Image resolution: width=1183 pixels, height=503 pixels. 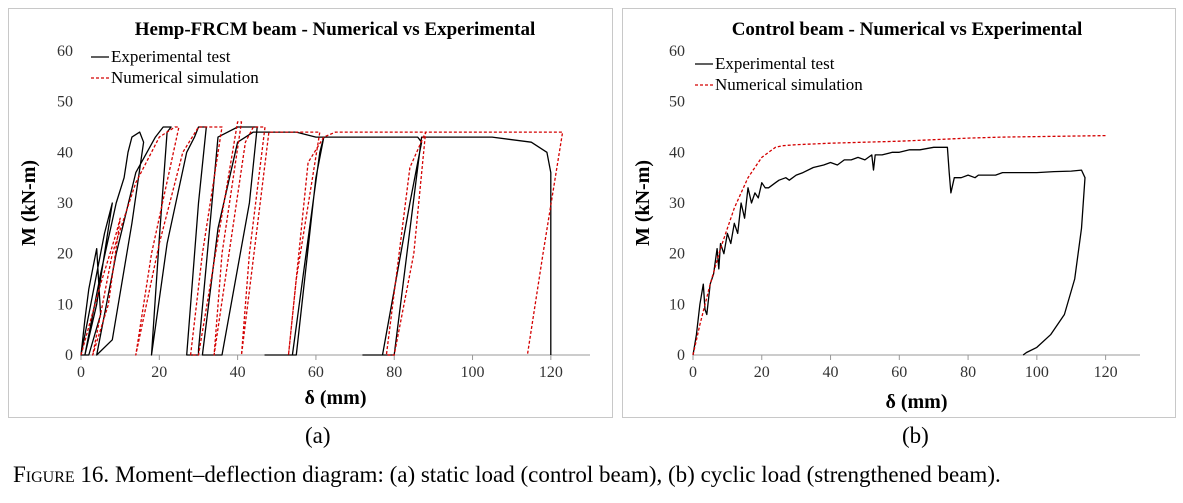 I want to click on chart-b-title: Control beam - Numerical vs Experimental, so click(x=907, y=29).